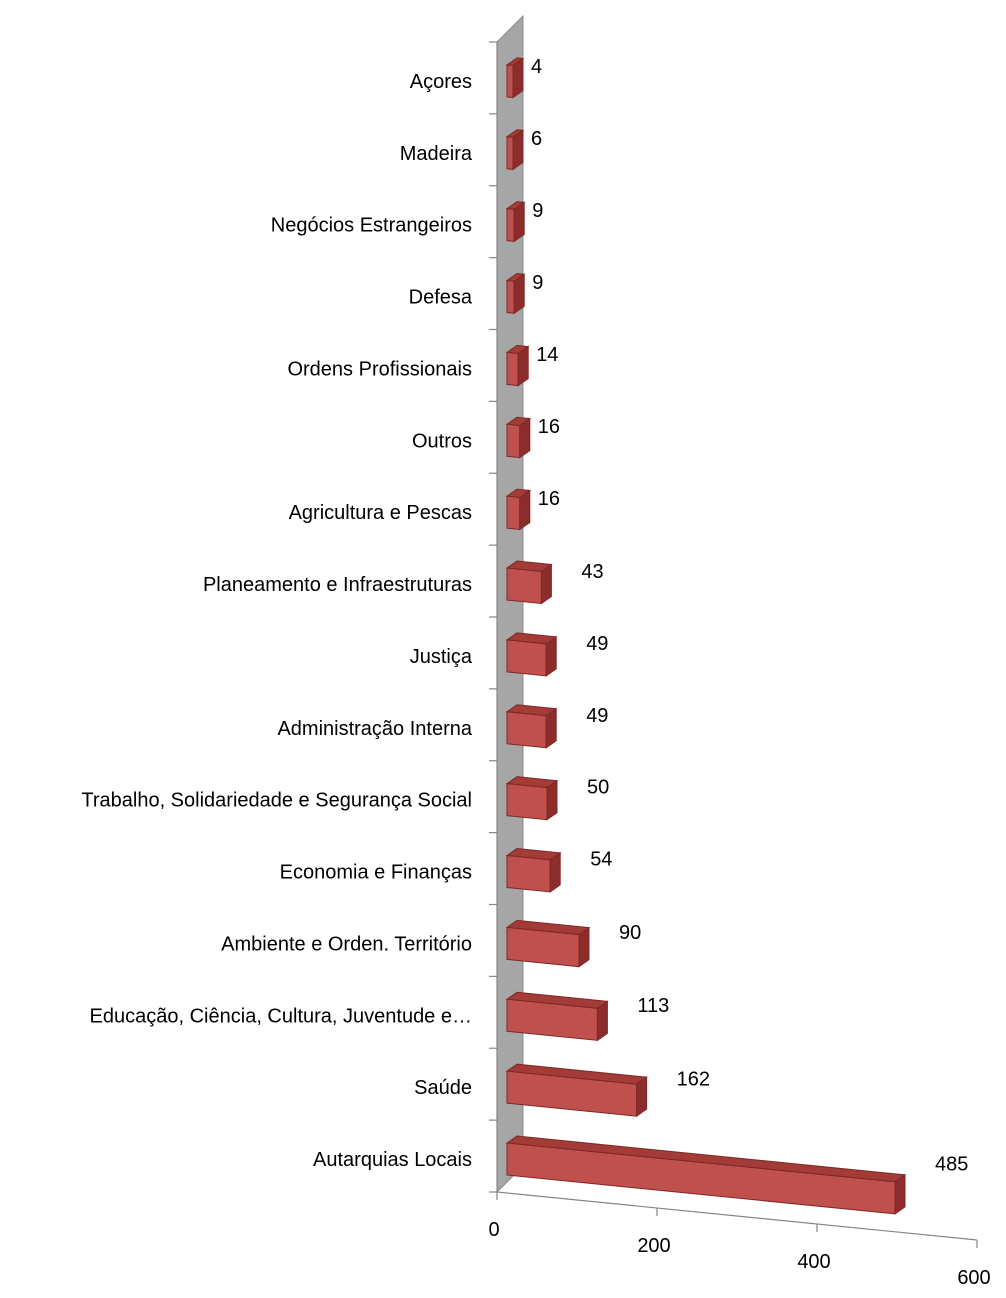 Image resolution: width=1006 pixels, height=1298 pixels. Describe the element at coordinates (371, 226) in the screenshot. I see `category-label: Negócios Estrangeiros` at that location.